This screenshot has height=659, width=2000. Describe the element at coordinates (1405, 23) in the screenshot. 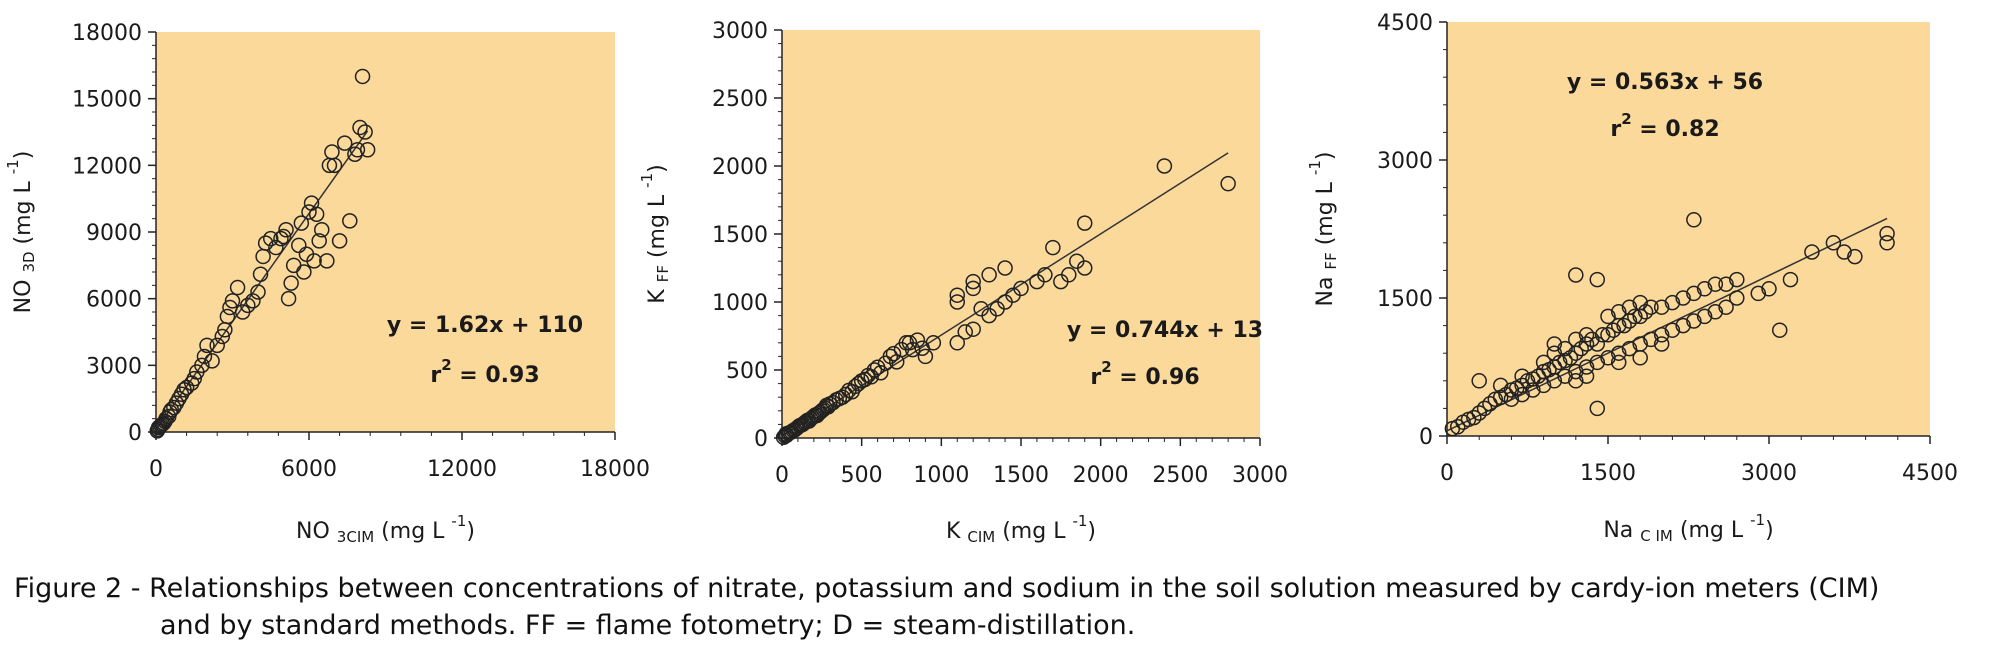

I see `y-tick-label: 4500` at that location.